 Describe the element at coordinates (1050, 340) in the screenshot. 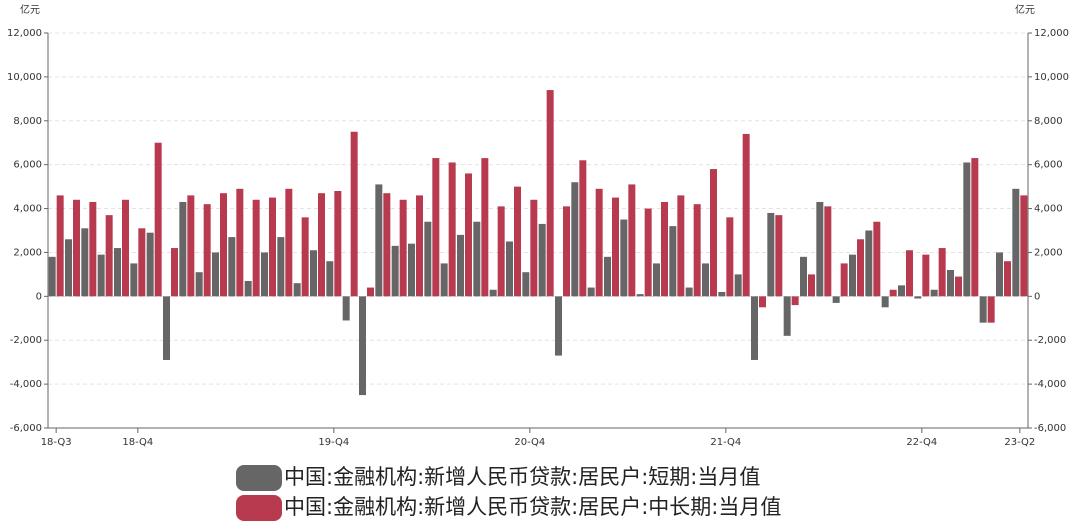

I see `y2-tick-label: -2,000` at that location.